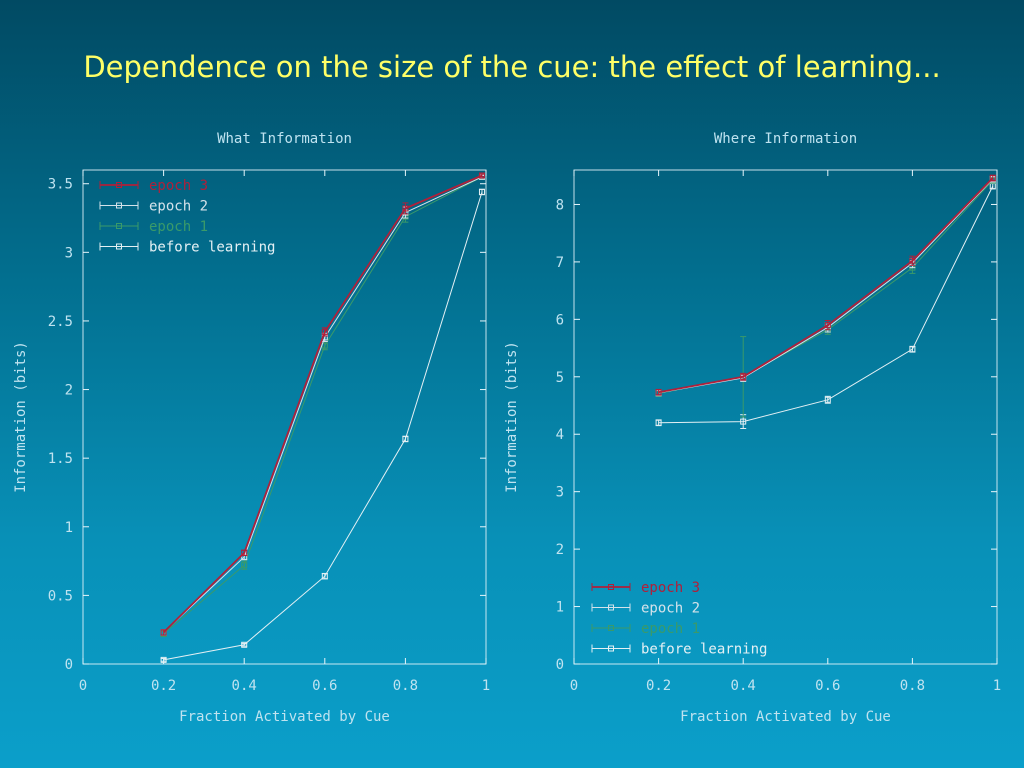  What do you see at coordinates (560, 550) in the screenshot?
I see `chart-where-y-tick-label: 2` at bounding box center [560, 550].